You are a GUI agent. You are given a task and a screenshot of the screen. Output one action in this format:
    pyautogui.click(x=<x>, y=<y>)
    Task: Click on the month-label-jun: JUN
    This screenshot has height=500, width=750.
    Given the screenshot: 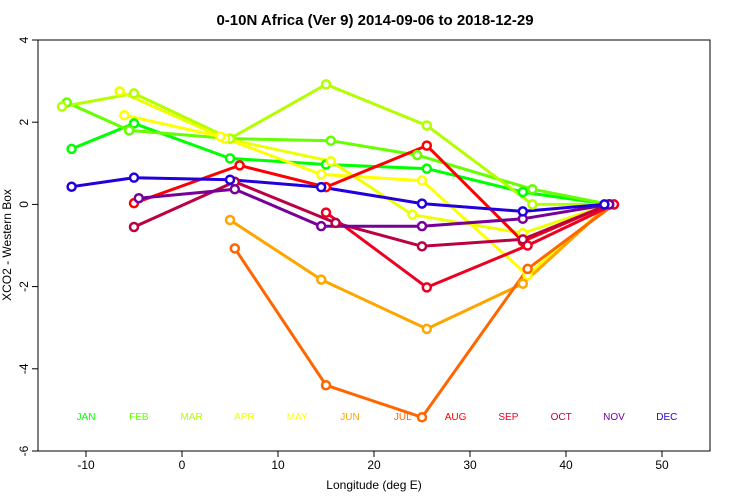 What is the action you would take?
    pyautogui.click(x=349, y=417)
    